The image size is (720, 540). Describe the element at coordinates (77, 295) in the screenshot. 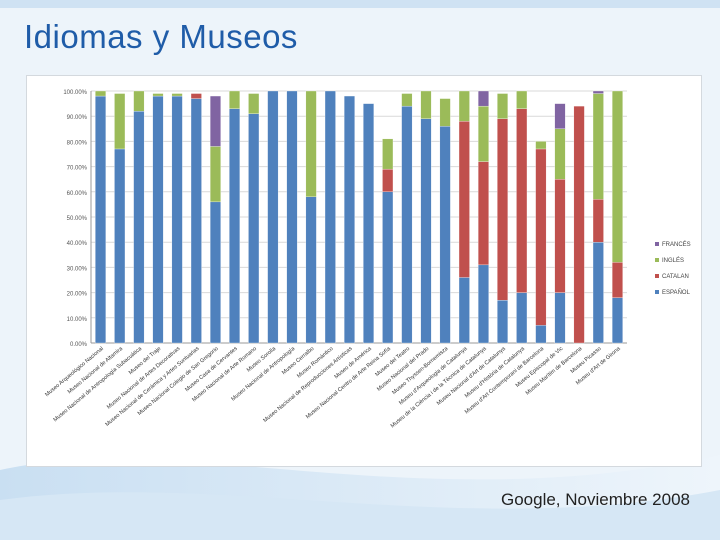

I see `y-tick-label: 20.00%` at that location.